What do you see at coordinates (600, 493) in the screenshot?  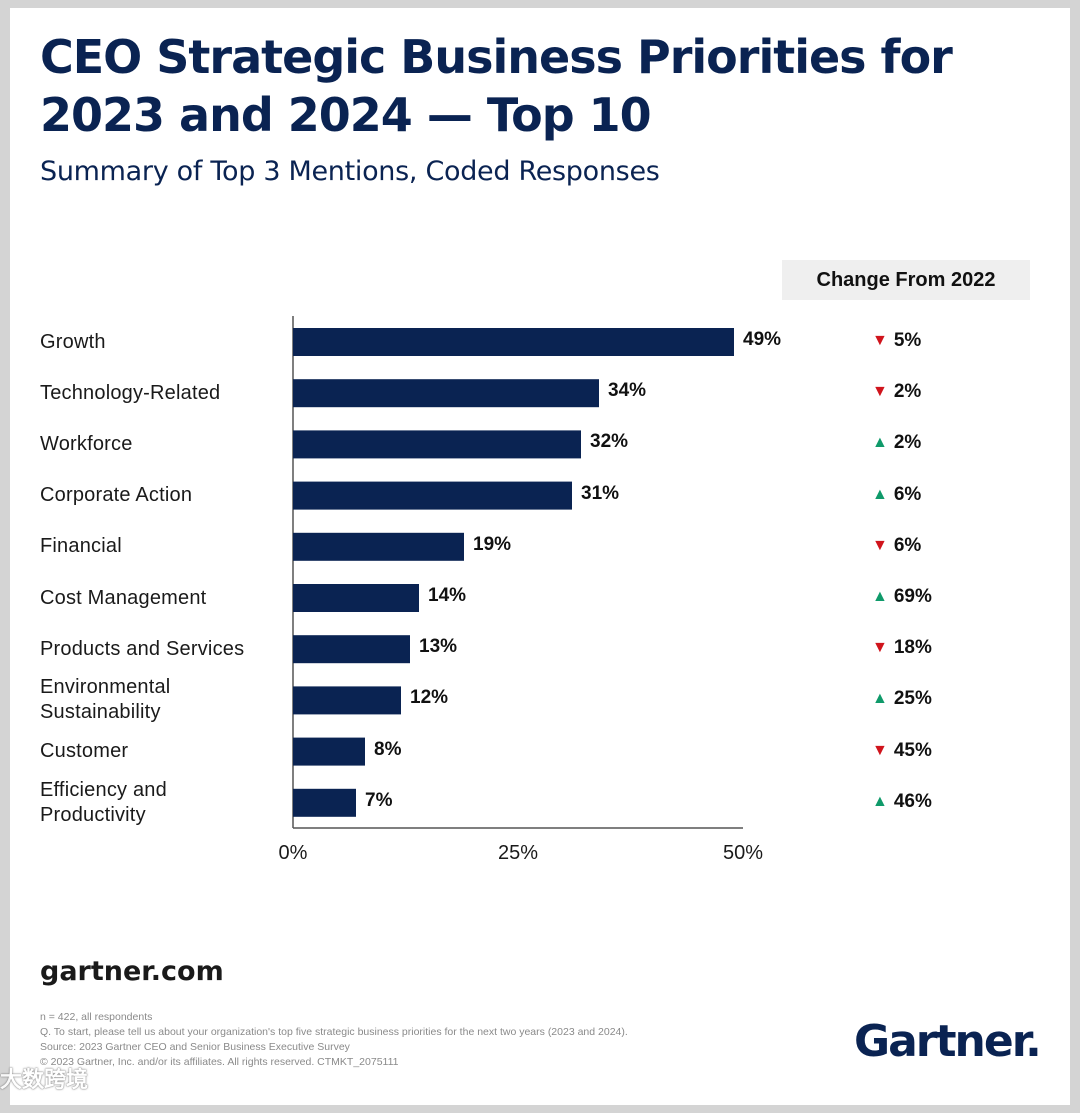 I see `bar-value-label: 31%` at bounding box center [600, 493].